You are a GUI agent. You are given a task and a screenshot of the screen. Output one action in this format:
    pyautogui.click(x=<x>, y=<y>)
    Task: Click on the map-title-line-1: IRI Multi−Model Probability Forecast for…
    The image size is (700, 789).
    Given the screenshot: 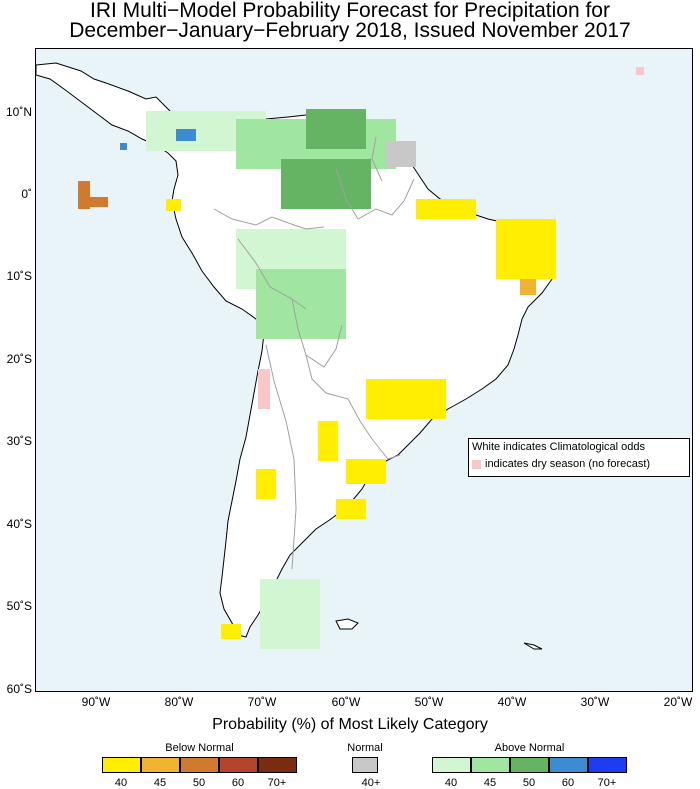 What is the action you would take?
    pyautogui.click(x=350, y=11)
    